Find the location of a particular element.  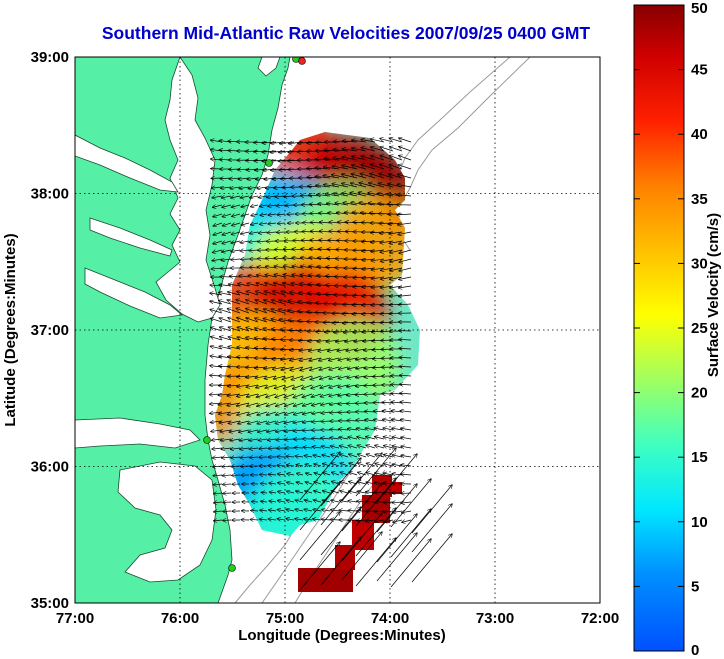

pamlico-sound is located at coordinates (167, 522).